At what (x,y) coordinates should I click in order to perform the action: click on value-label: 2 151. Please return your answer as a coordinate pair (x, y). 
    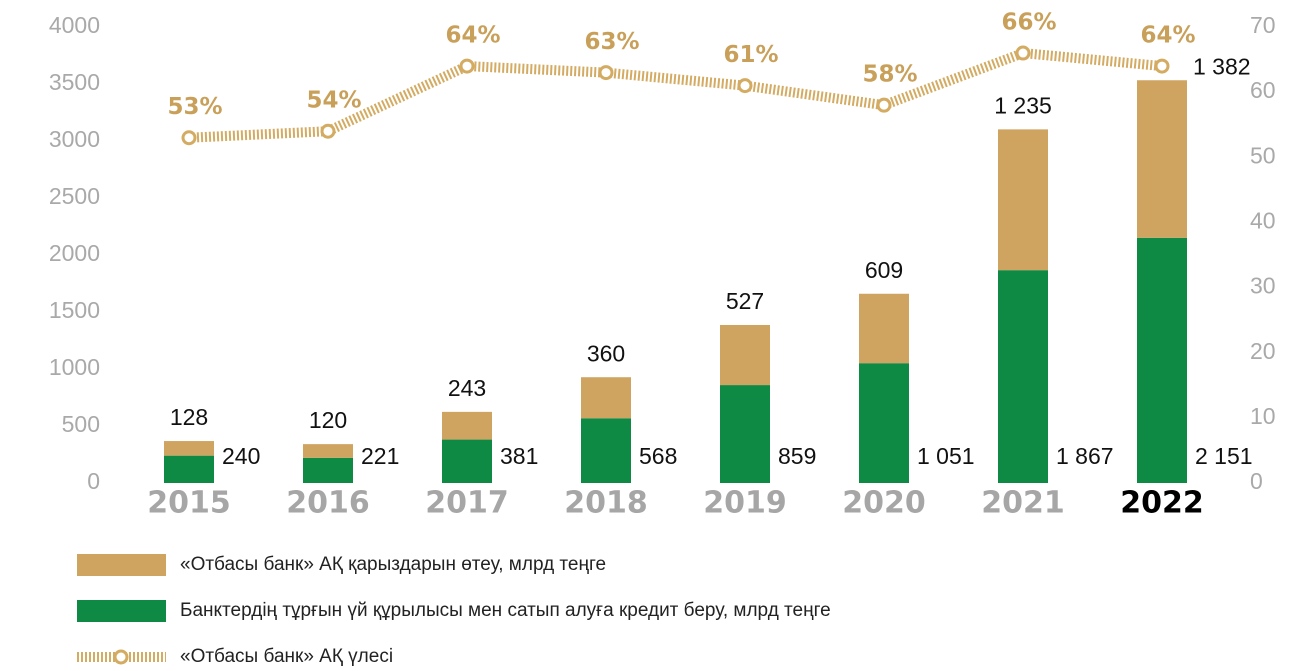
    Looking at the image, I should click on (1224, 456).